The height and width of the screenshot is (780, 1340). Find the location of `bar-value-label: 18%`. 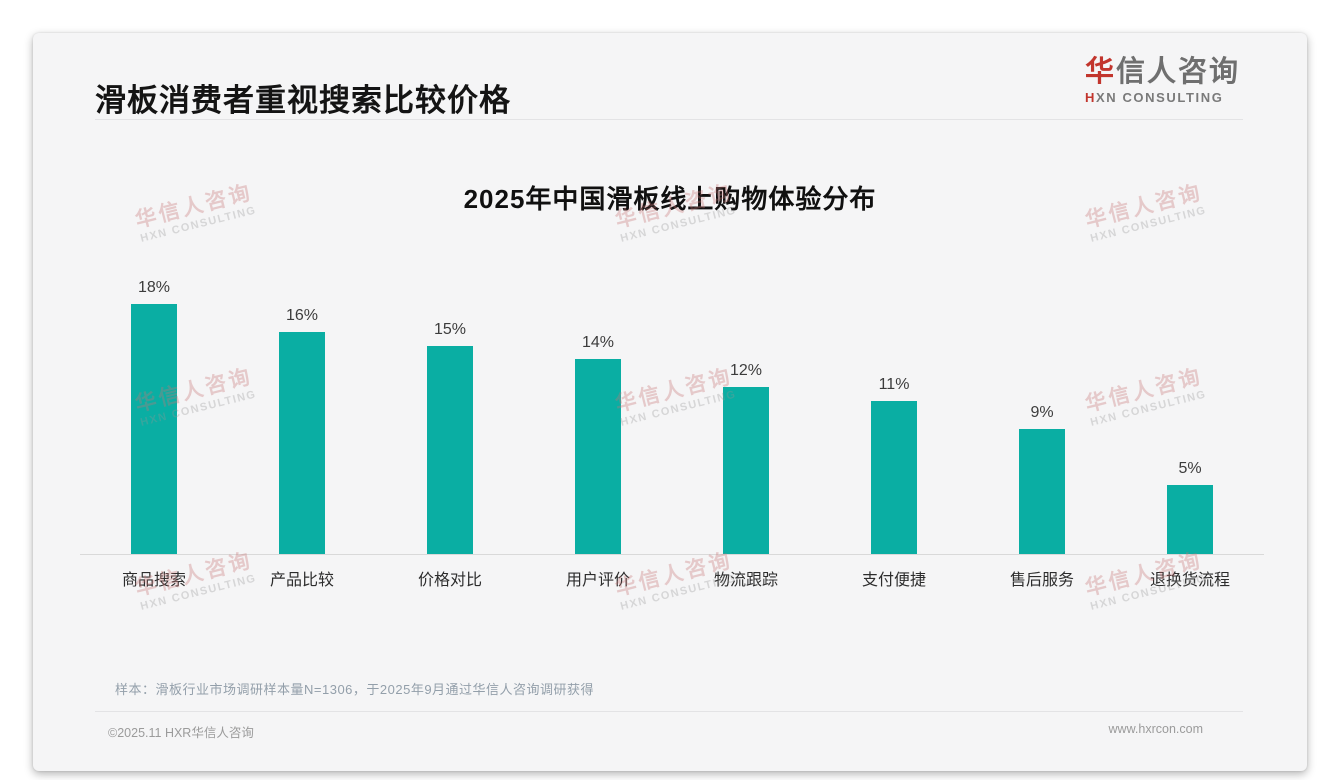

bar-value-label: 18% is located at coordinates (154, 287).